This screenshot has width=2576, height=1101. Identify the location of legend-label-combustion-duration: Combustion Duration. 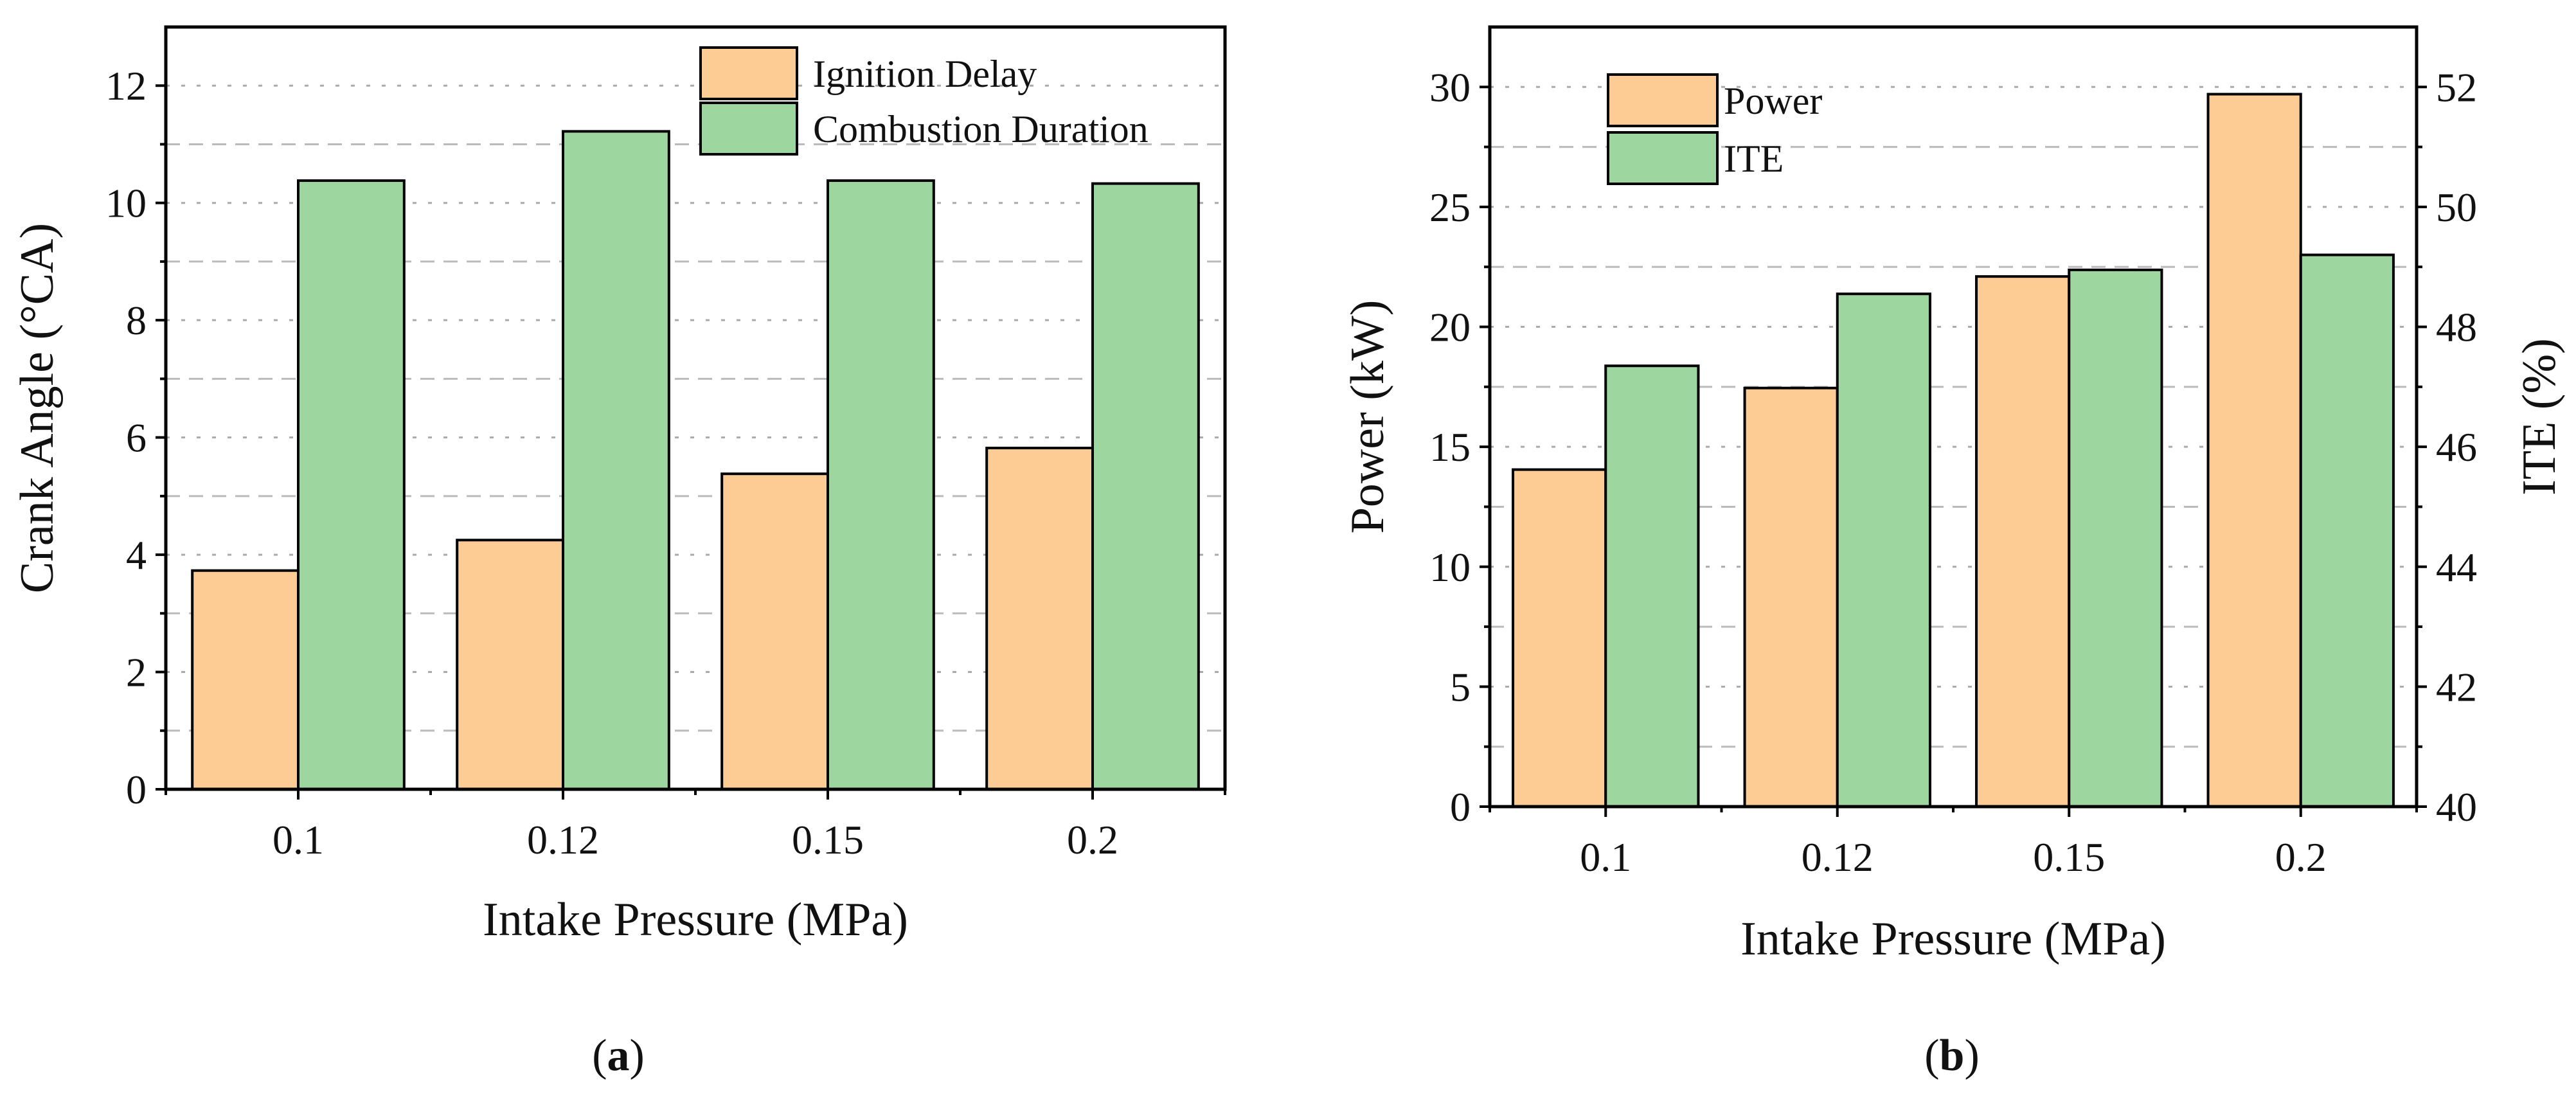
(981, 129).